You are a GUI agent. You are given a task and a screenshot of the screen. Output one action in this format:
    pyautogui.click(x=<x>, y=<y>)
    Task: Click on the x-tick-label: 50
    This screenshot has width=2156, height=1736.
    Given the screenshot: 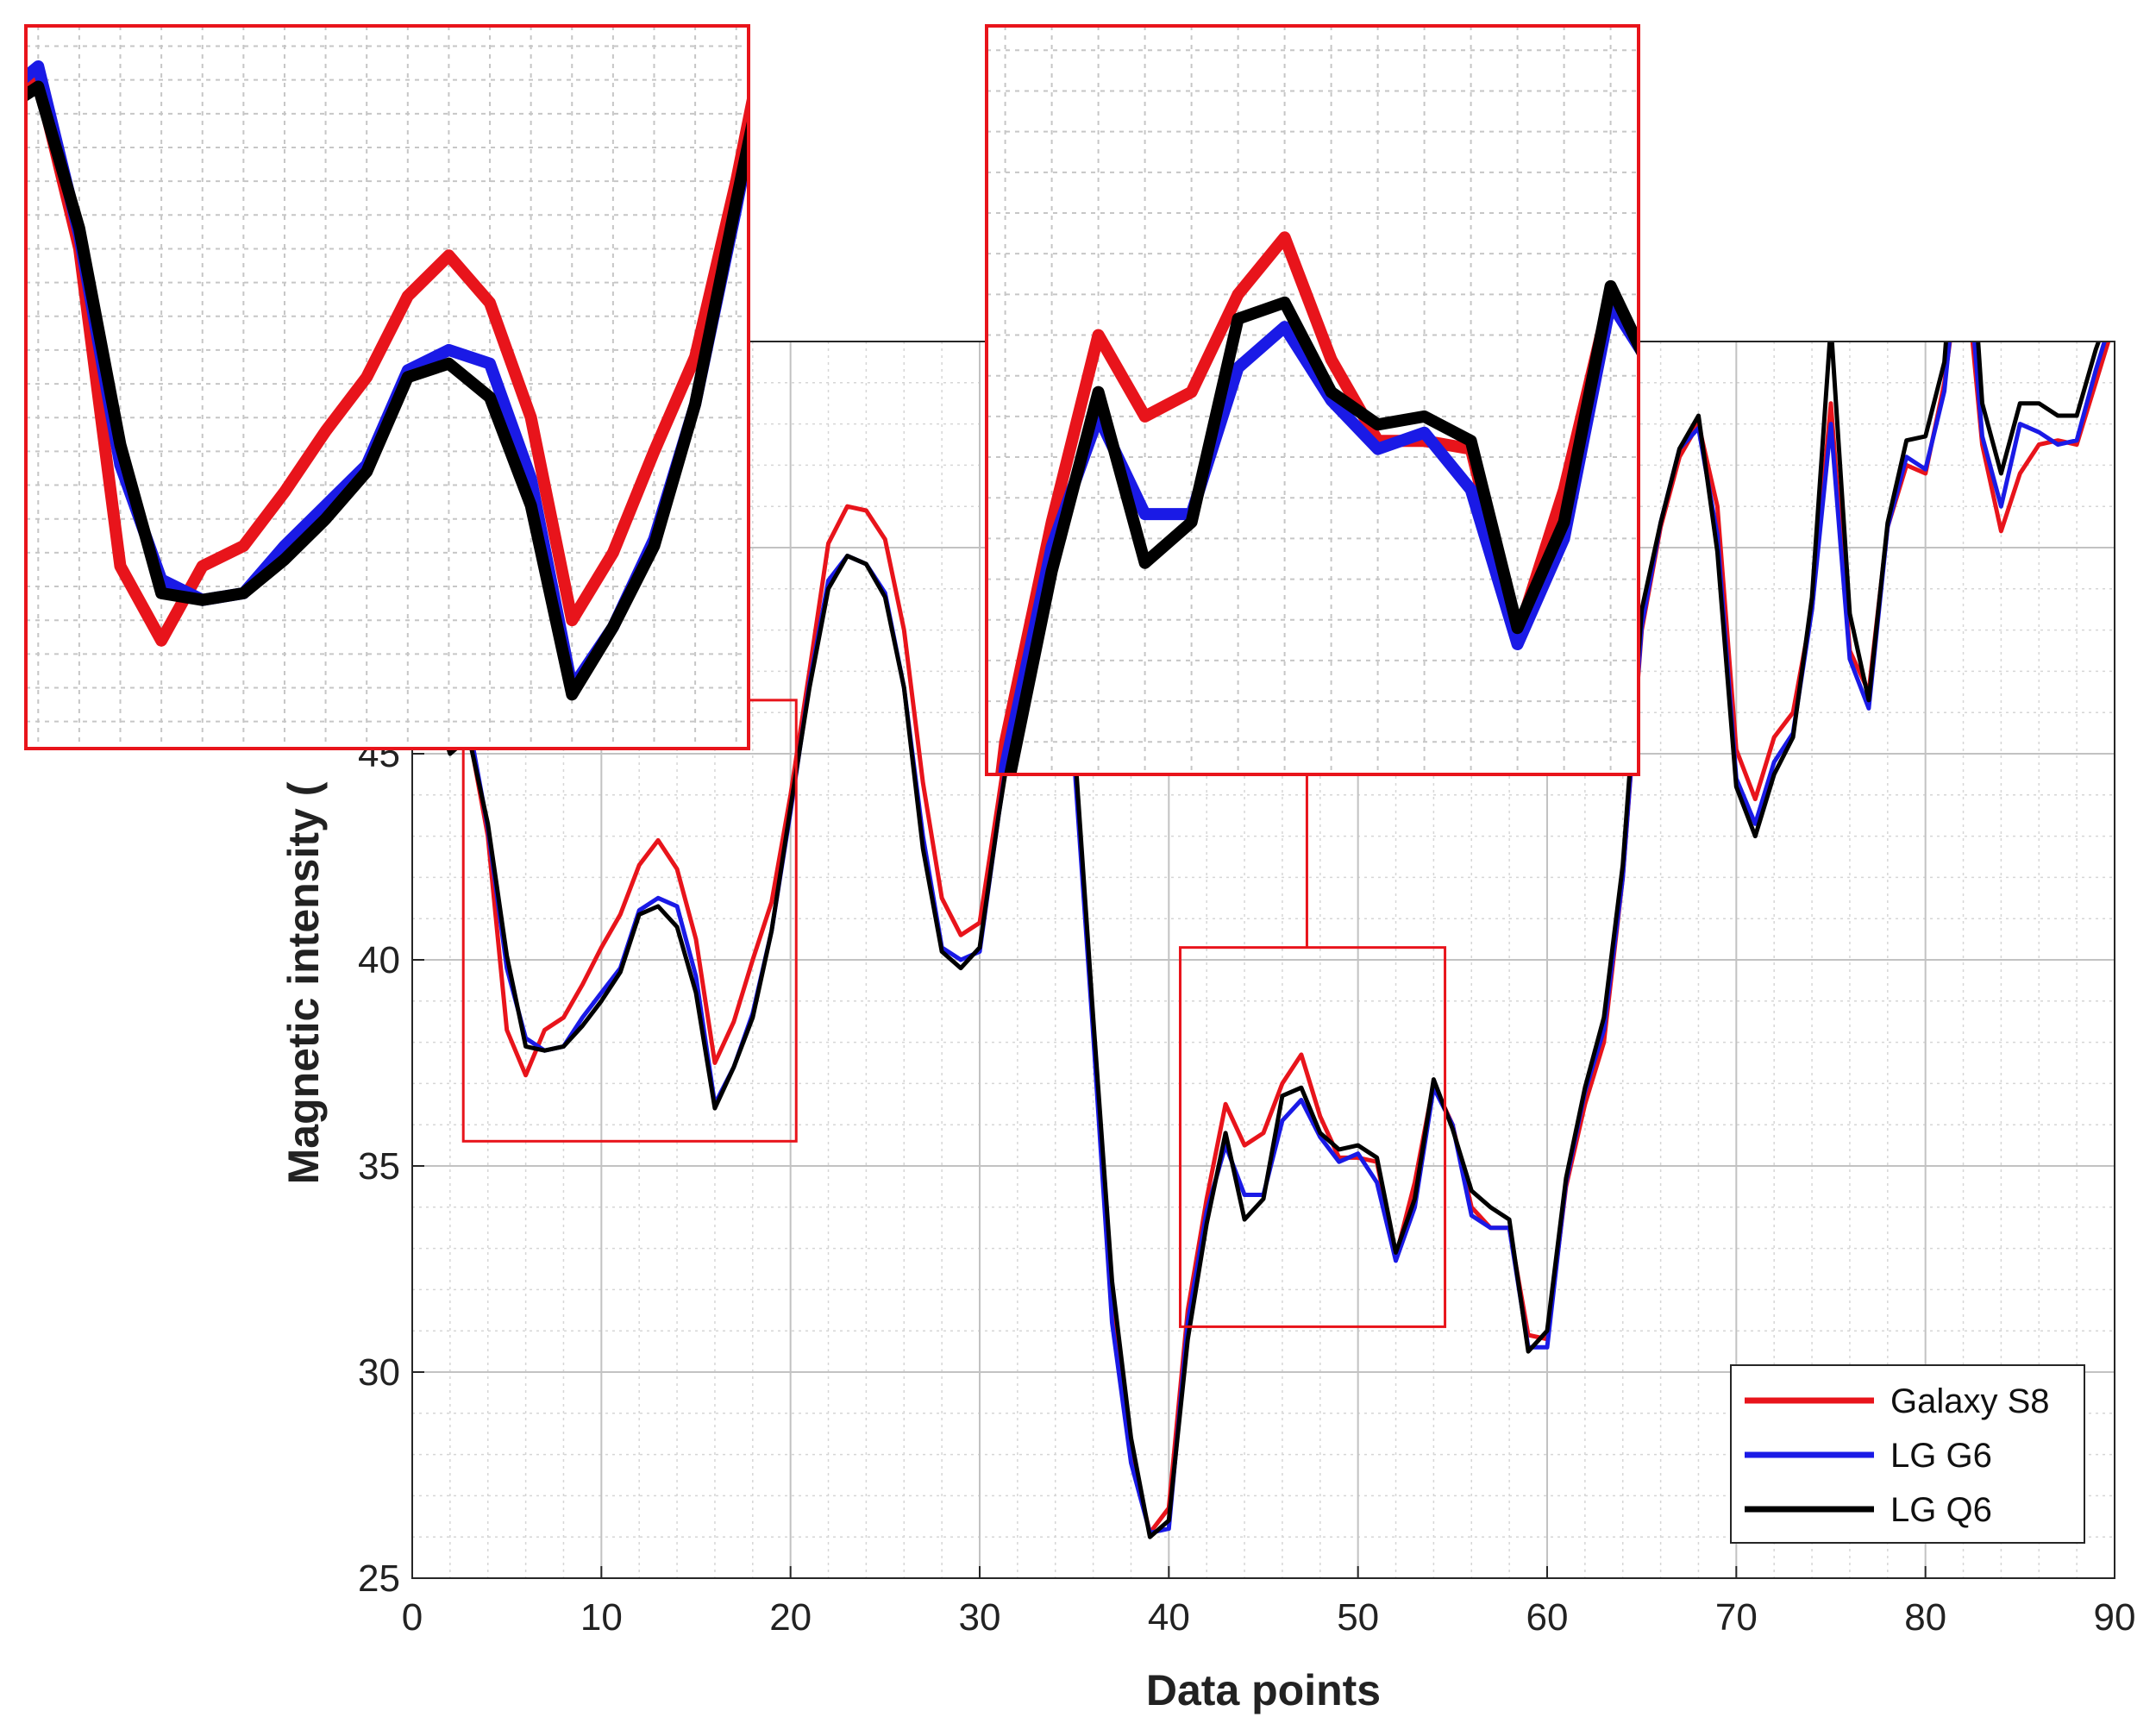 What is the action you would take?
    pyautogui.click(x=1358, y=1617)
    